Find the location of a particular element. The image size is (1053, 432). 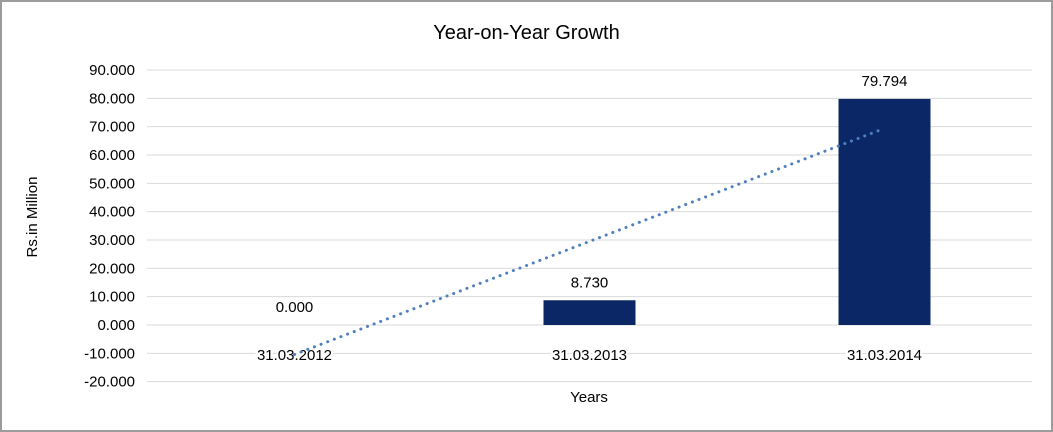

y-tick-label: 60.000 is located at coordinates (112, 155).